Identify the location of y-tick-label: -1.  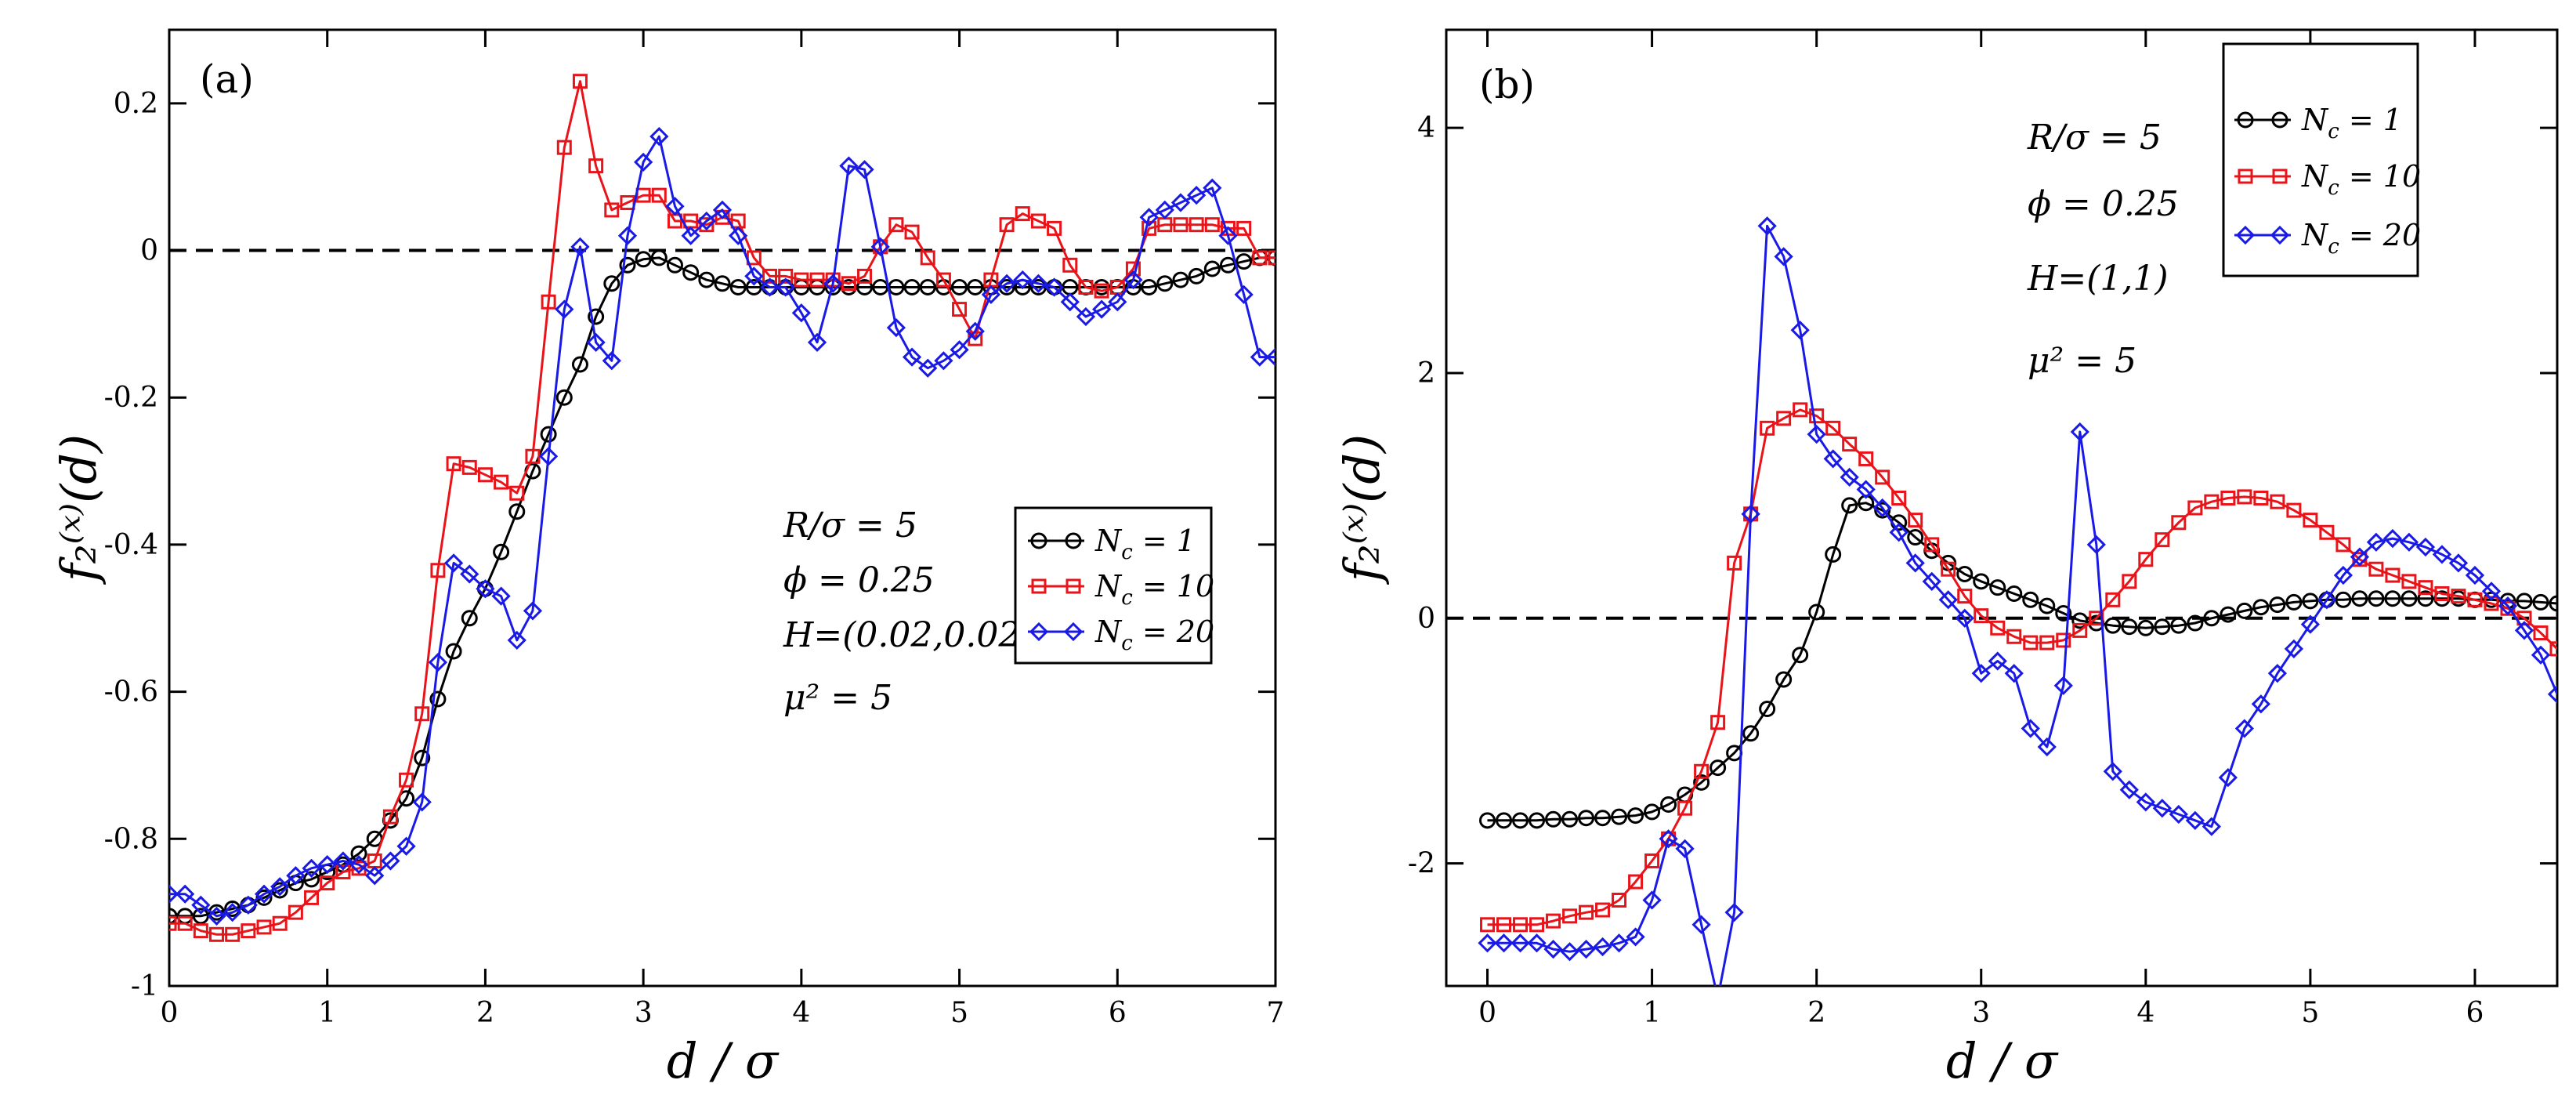
(144, 986).